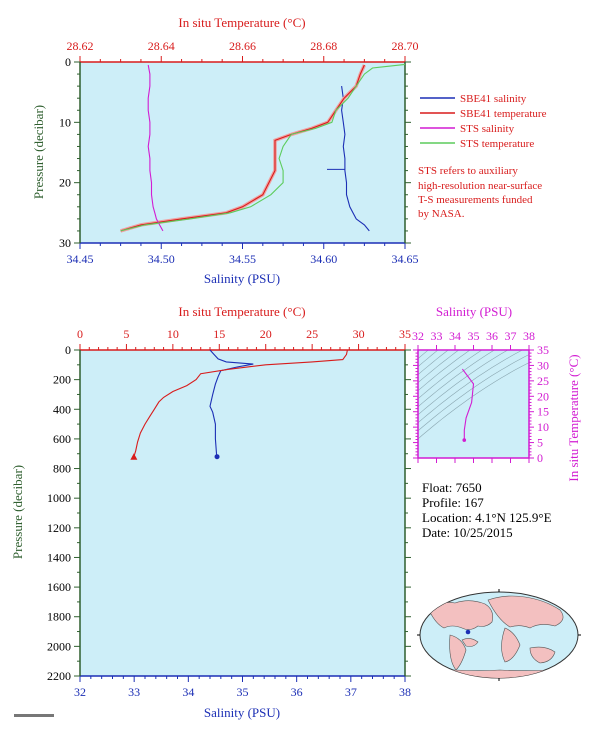 Image resolution: width=601 pixels, height=736 pixels. Describe the element at coordinates (173, 334) in the screenshot. I see `temperature-tick-label: 10` at that location.